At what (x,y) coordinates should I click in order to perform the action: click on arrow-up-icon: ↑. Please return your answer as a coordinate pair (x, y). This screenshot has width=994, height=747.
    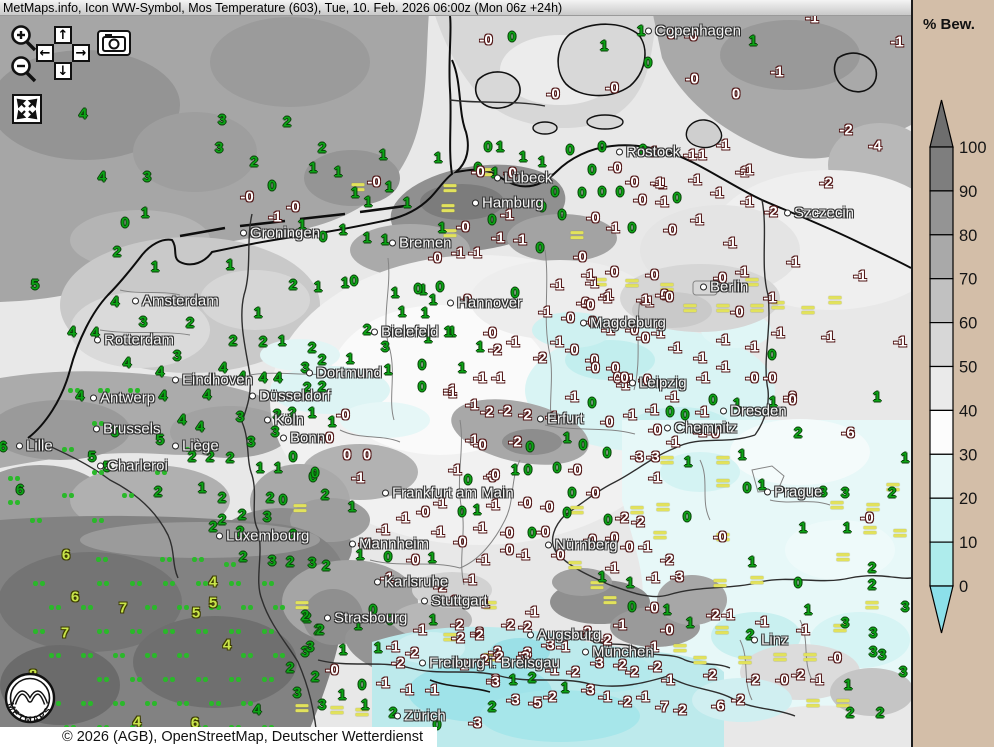
    Looking at the image, I should click on (63, 35).